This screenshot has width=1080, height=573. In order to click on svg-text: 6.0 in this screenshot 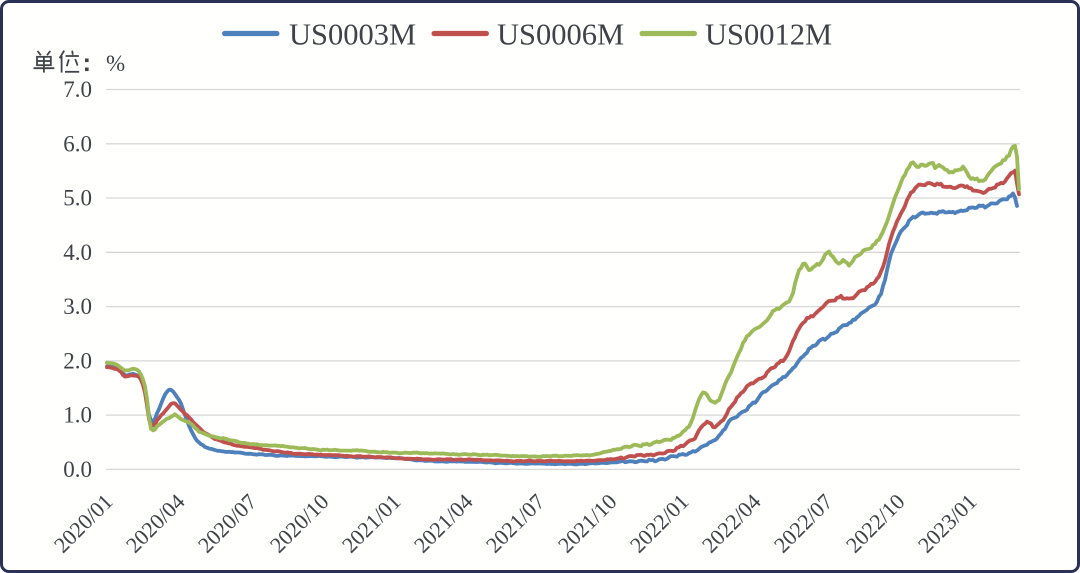, I will do `click(77, 143)`.